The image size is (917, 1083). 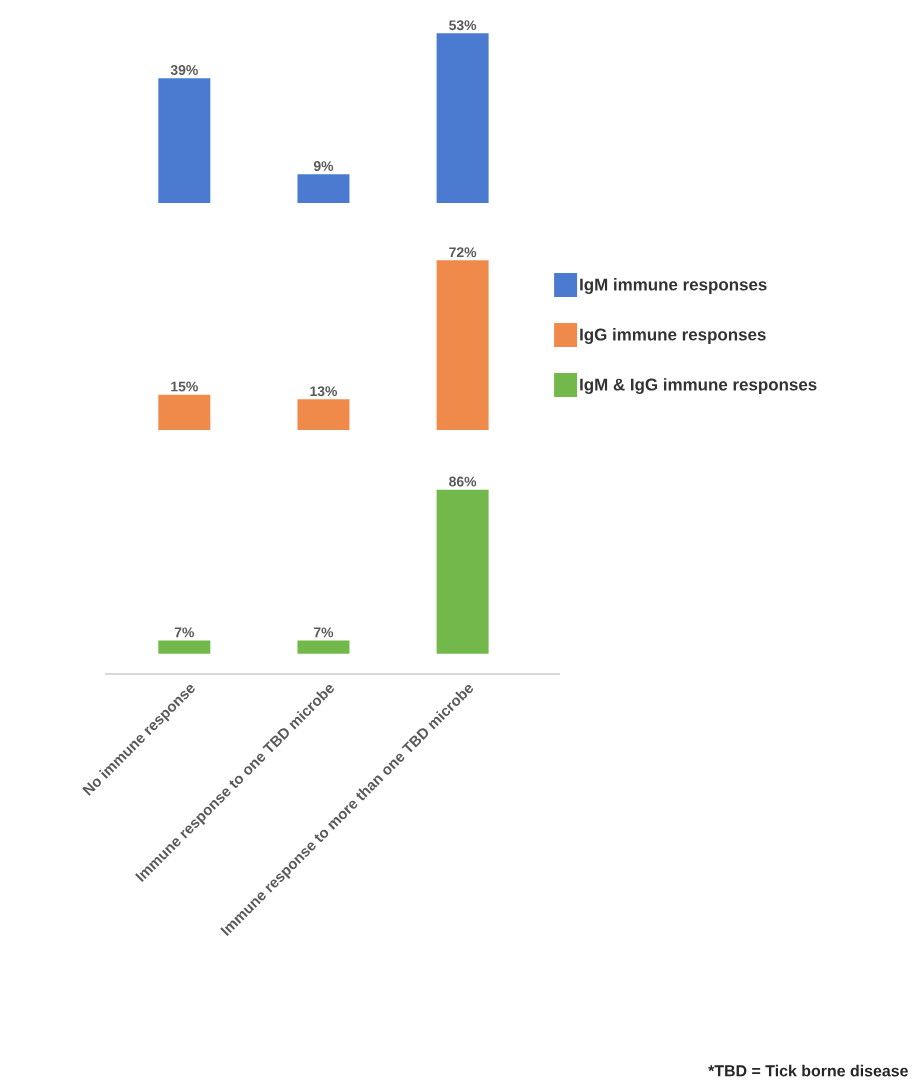 I want to click on data-label: 15%, so click(x=184, y=386).